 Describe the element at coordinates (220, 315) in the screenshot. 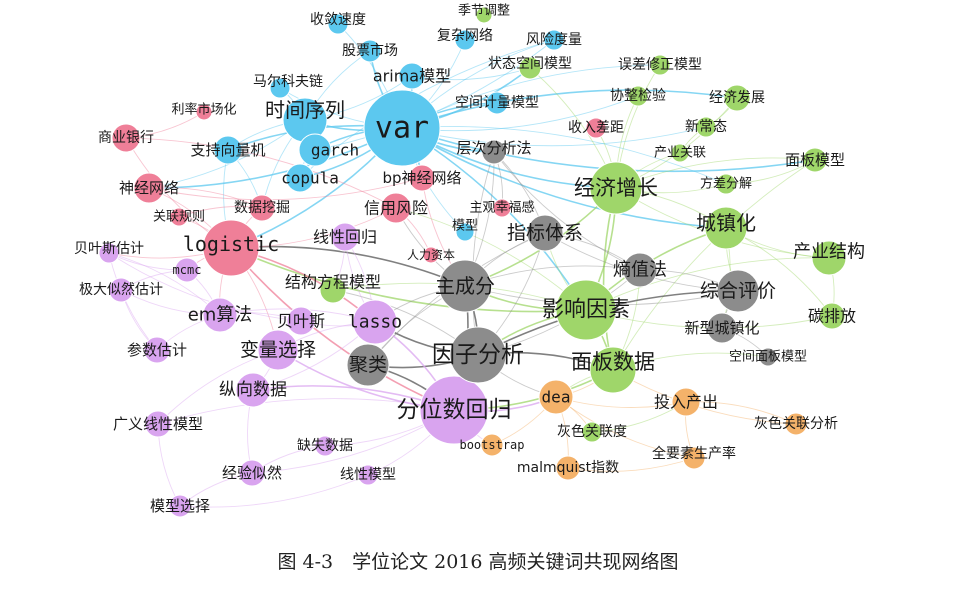

I see `node-em` at that location.